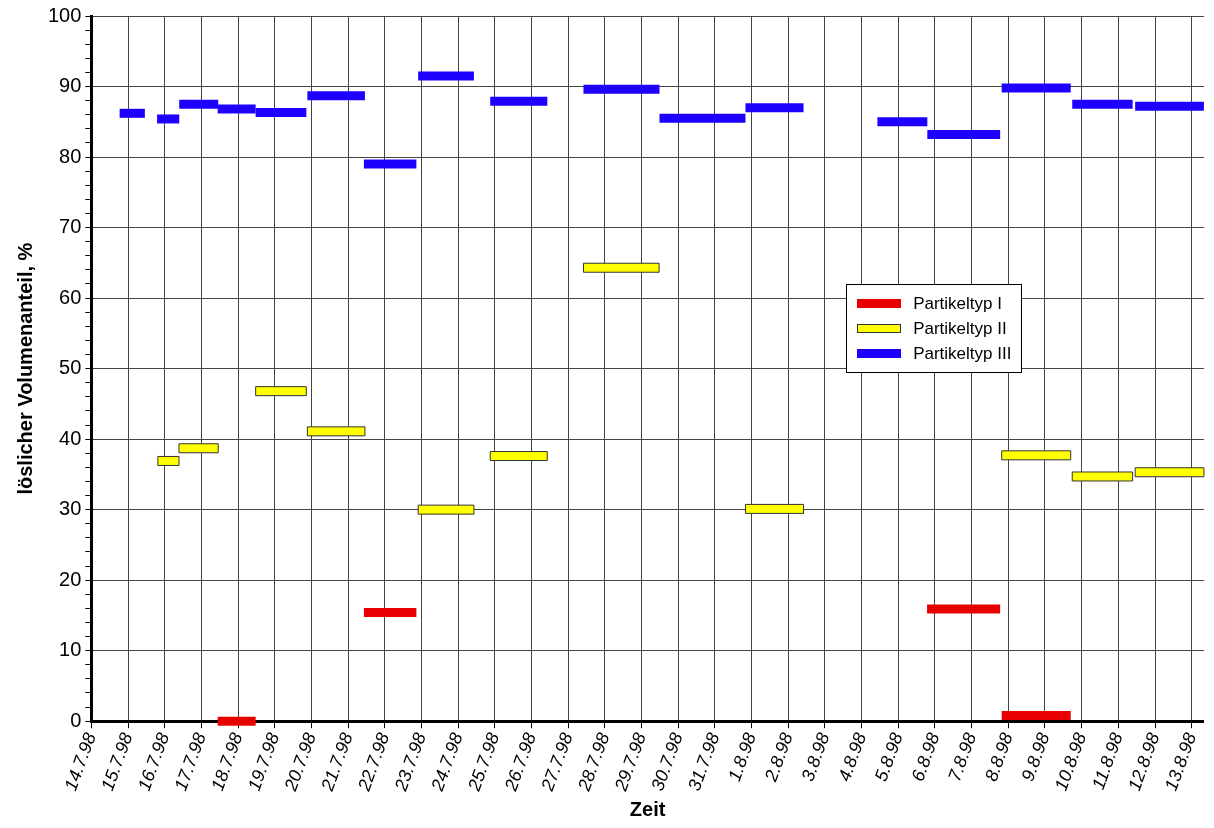 This screenshot has width=1214, height=828. I want to click on x-tick-label: 4.8.98, so click(852, 757).